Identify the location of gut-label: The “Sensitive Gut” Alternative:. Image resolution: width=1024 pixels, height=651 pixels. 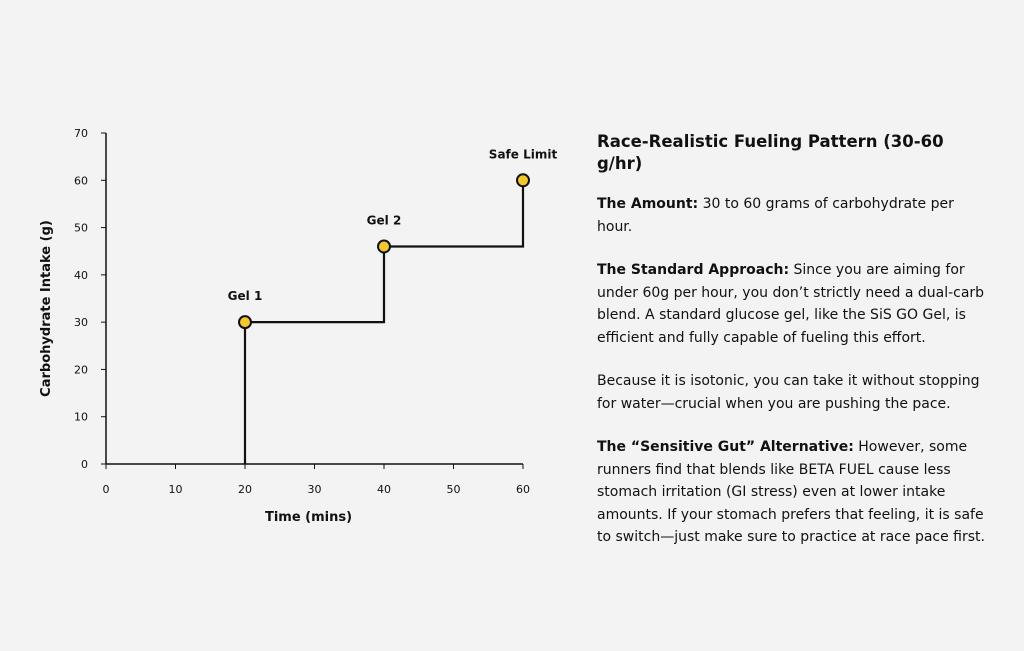
(725, 447).